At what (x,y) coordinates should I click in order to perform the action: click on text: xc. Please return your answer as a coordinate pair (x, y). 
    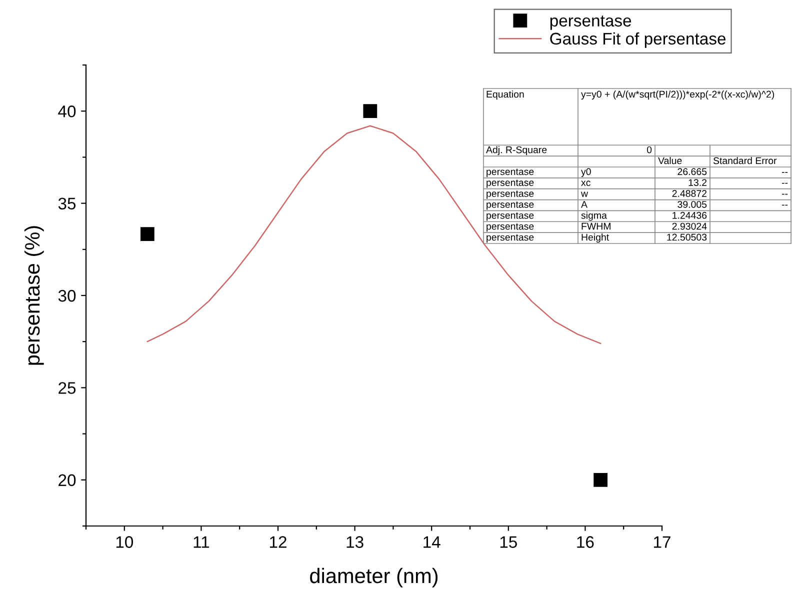
    Looking at the image, I should click on (585, 183).